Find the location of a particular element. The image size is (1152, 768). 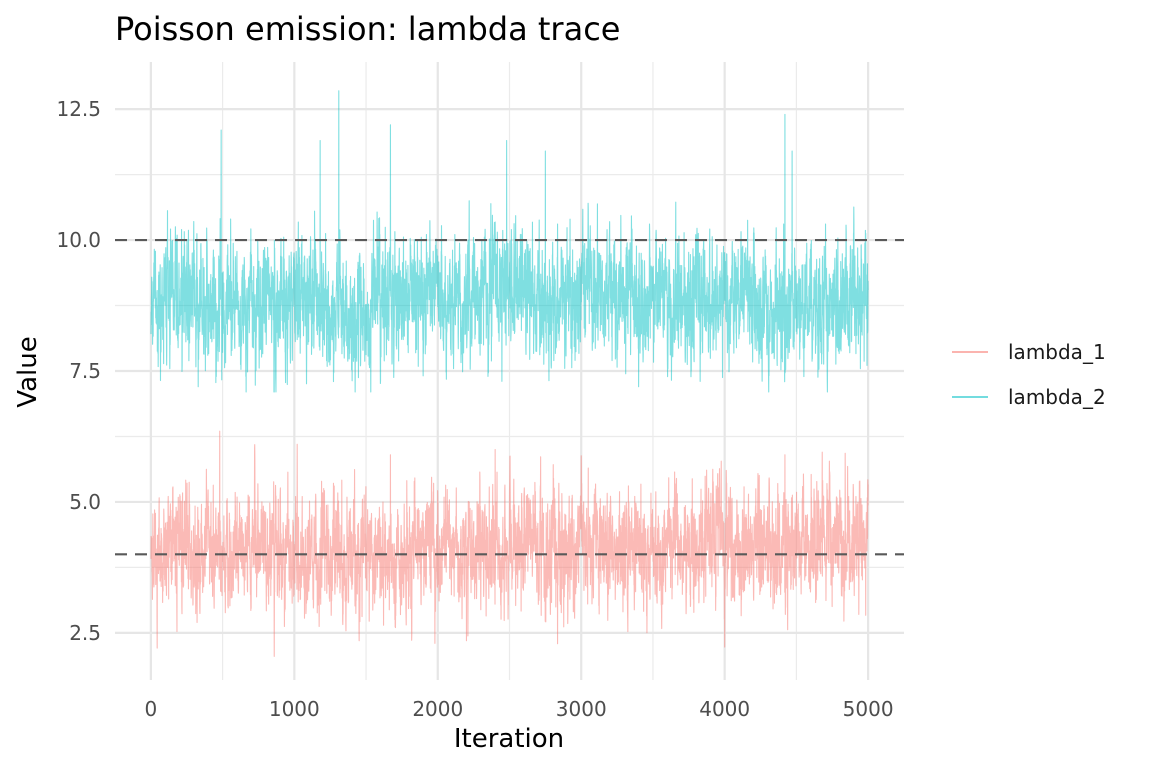

y-tick-label: 7.5 is located at coordinates (85, 371).